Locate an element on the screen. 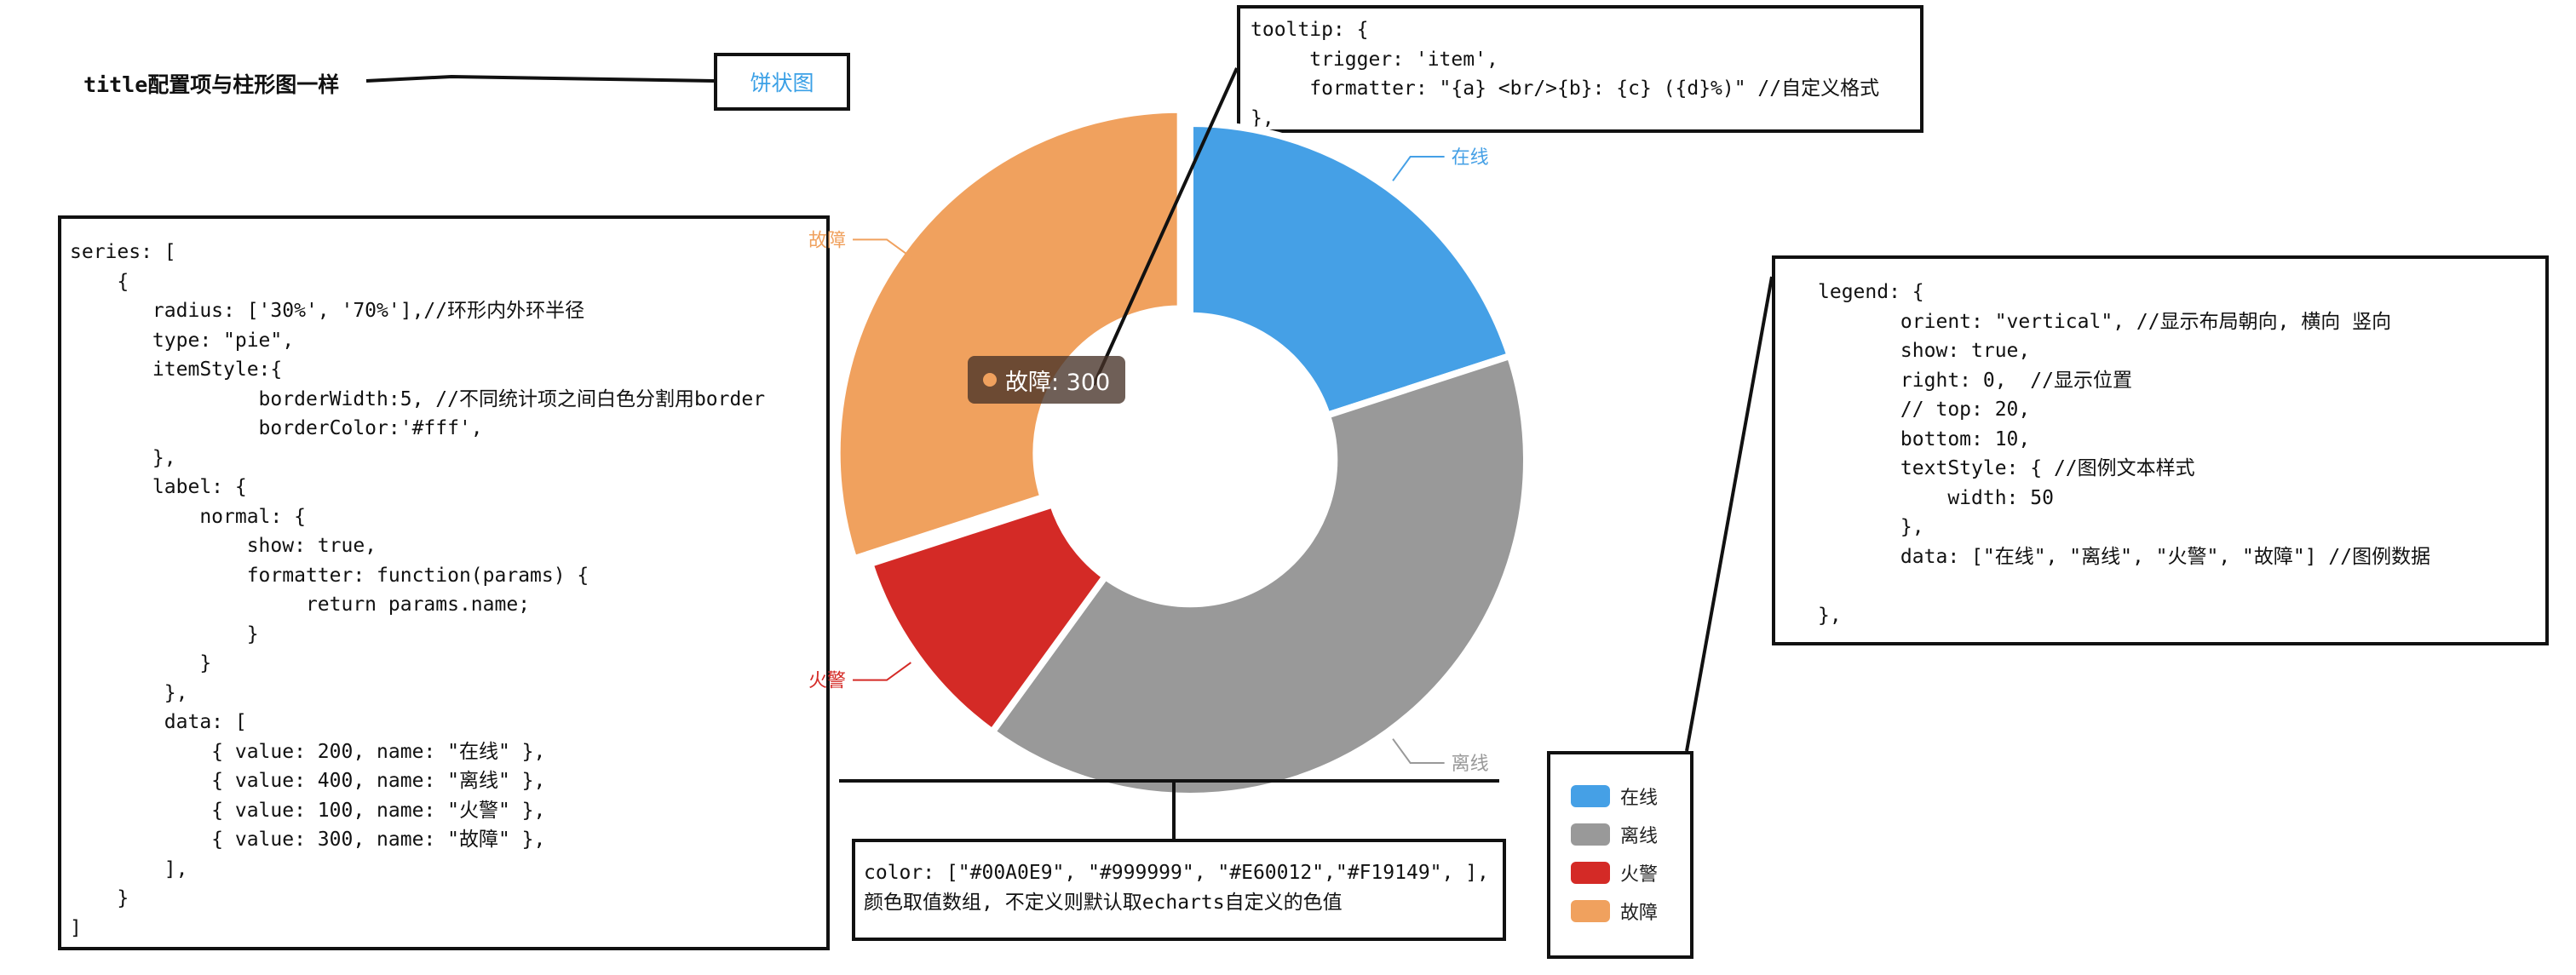 Image resolution: width=2576 pixels, height=975 pixels. legend-code-line: width: 50 is located at coordinates (1936, 497).